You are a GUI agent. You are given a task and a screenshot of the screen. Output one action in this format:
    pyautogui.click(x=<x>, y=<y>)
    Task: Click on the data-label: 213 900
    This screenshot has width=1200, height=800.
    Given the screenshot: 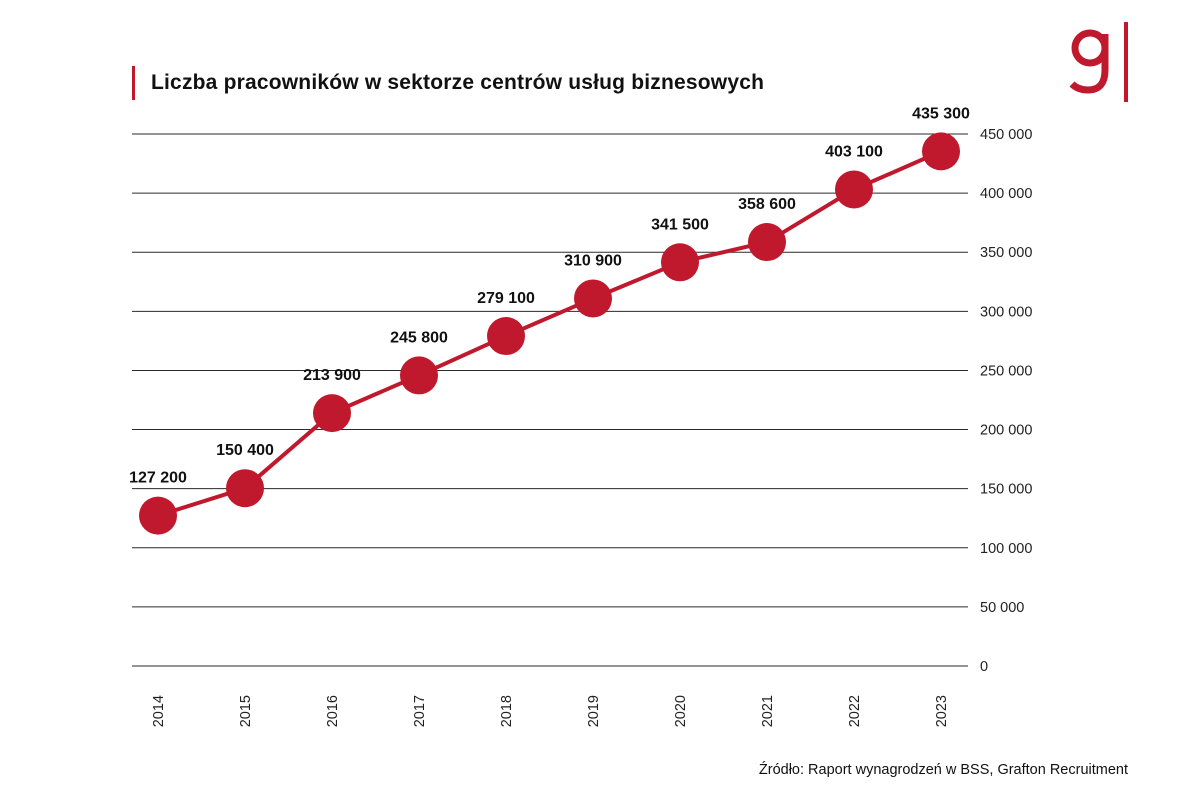 What is the action you would take?
    pyautogui.click(x=332, y=375)
    